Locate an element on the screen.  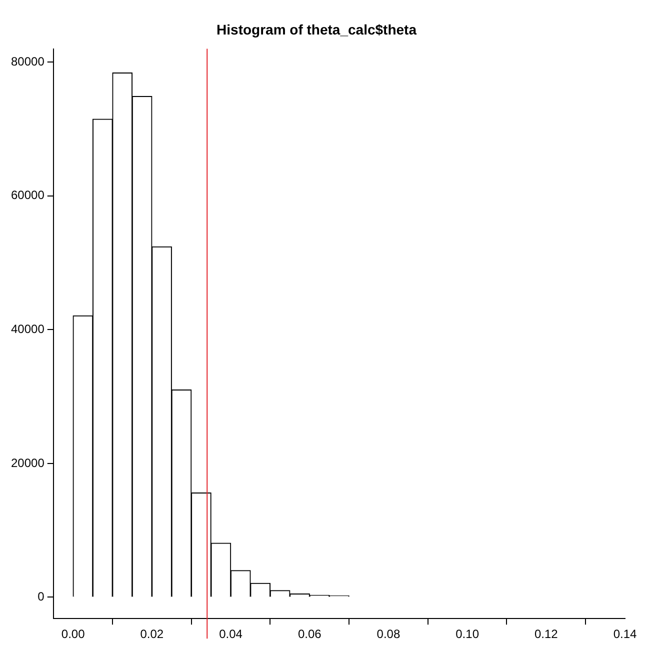
x-tick-label: 0.10 is located at coordinates (468, 634).